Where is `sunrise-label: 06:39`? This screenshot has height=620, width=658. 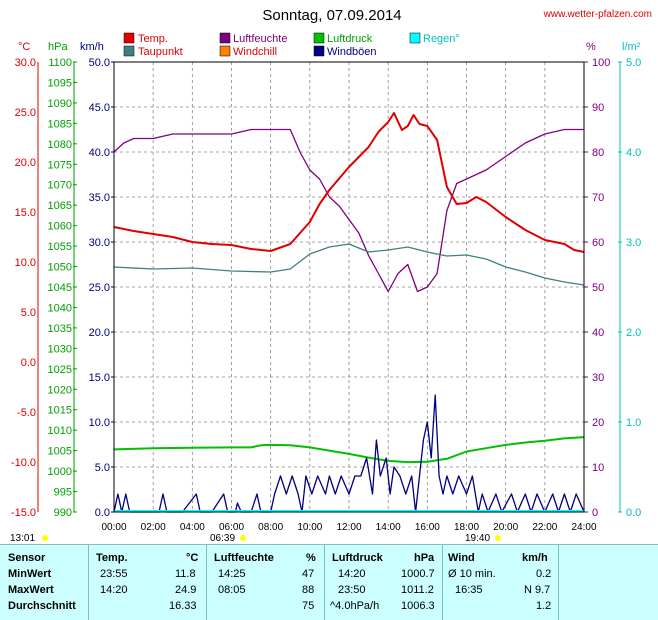
sunrise-label: 06:39 is located at coordinates (222, 538).